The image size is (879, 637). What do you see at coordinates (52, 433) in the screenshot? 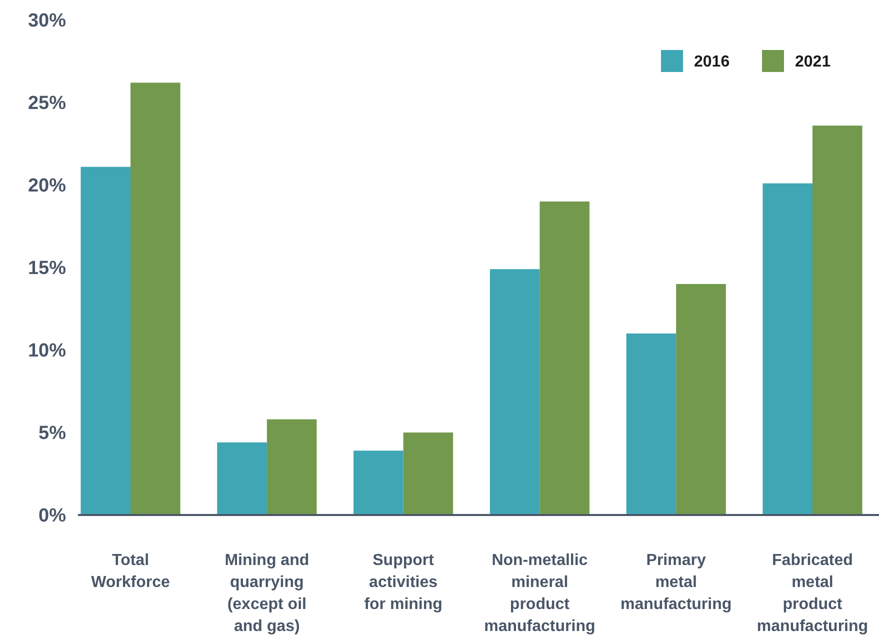
I see `y-tick-label: 5%` at bounding box center [52, 433].